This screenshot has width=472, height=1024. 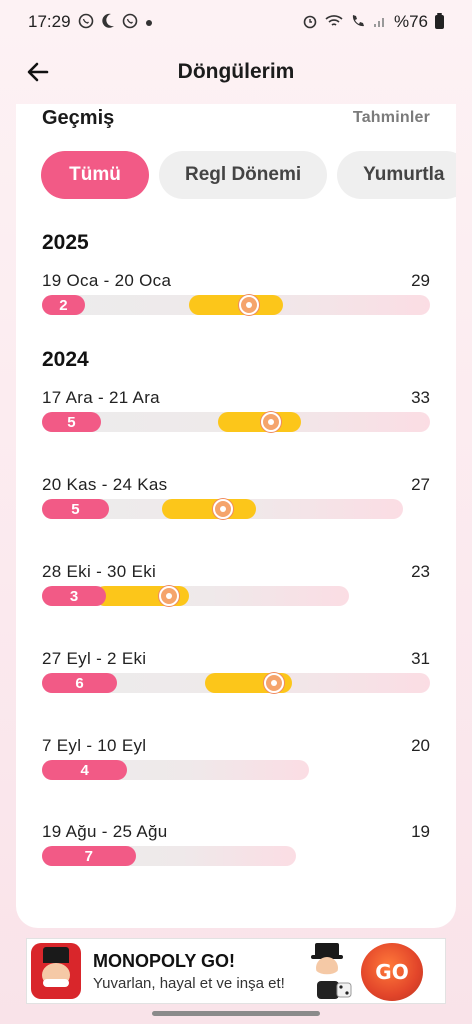 What do you see at coordinates (80, 683) in the screenshot?
I see `period-bar: 6` at bounding box center [80, 683].